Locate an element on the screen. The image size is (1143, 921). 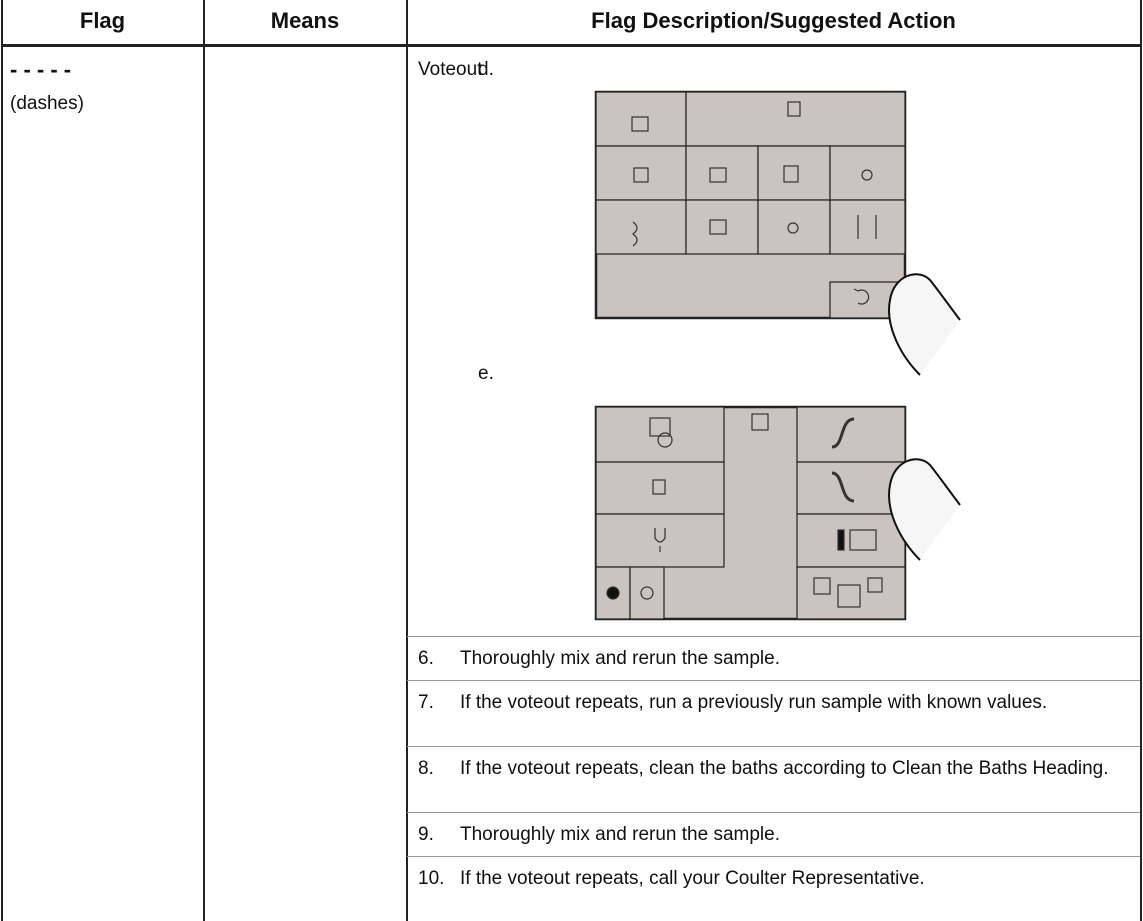
flag-note: (dashes) is located at coordinates (47, 103).